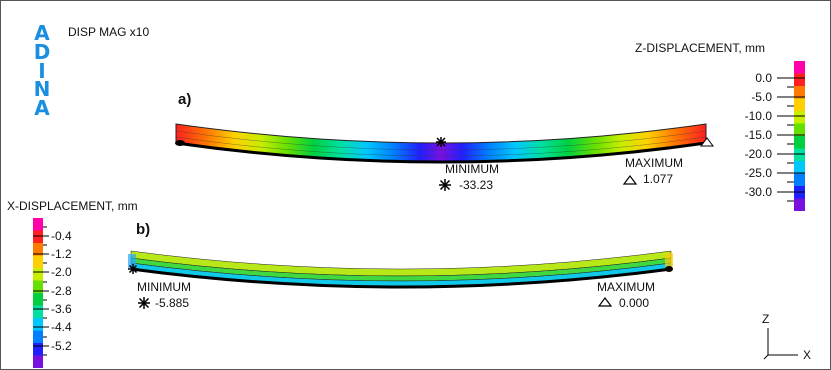 The height and width of the screenshot is (370, 831). Describe the element at coordinates (700, 48) in the screenshot. I see `z-legend-title: Z-DISPLACEMENT, mm` at that location.